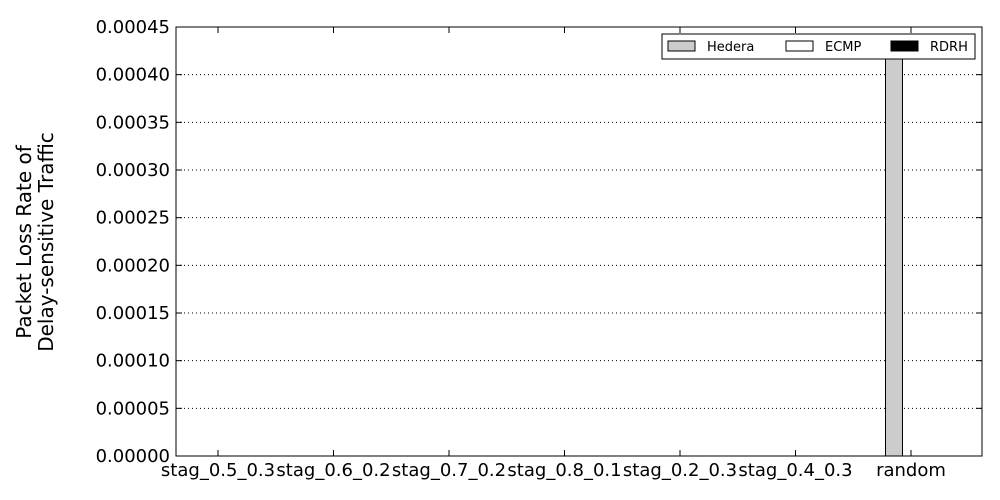 The height and width of the screenshot is (500, 1000). What do you see at coordinates (133, 75) in the screenshot?
I see `y-tick-label: 0.00040` at bounding box center [133, 75].